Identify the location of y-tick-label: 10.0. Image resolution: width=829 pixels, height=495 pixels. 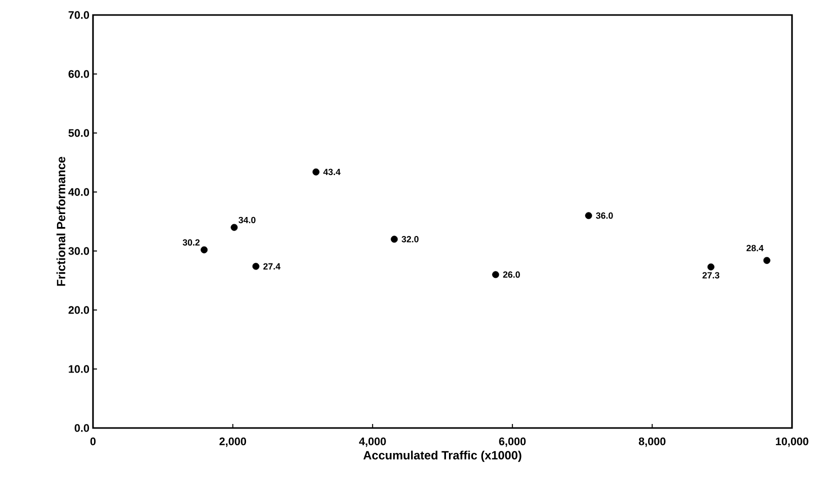
(79, 369).